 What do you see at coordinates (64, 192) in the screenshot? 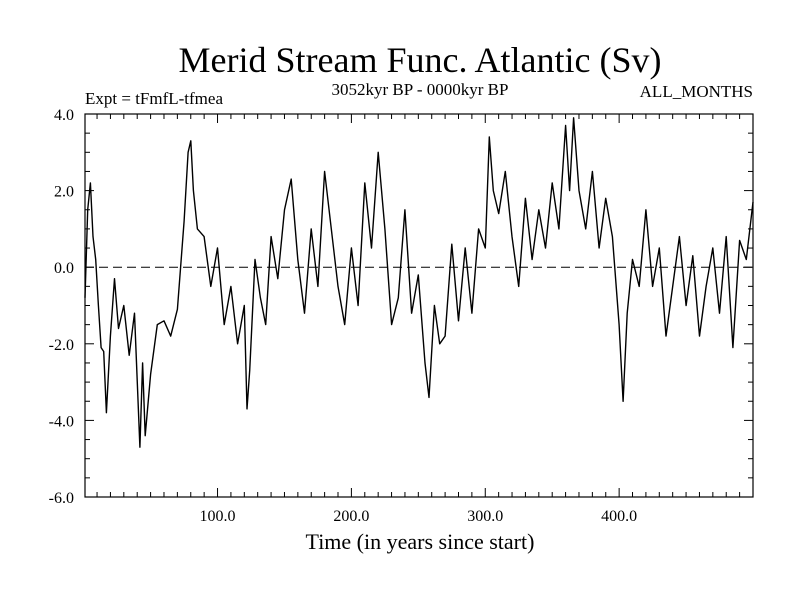
I see `y-tick-label: 2.0` at bounding box center [64, 192].